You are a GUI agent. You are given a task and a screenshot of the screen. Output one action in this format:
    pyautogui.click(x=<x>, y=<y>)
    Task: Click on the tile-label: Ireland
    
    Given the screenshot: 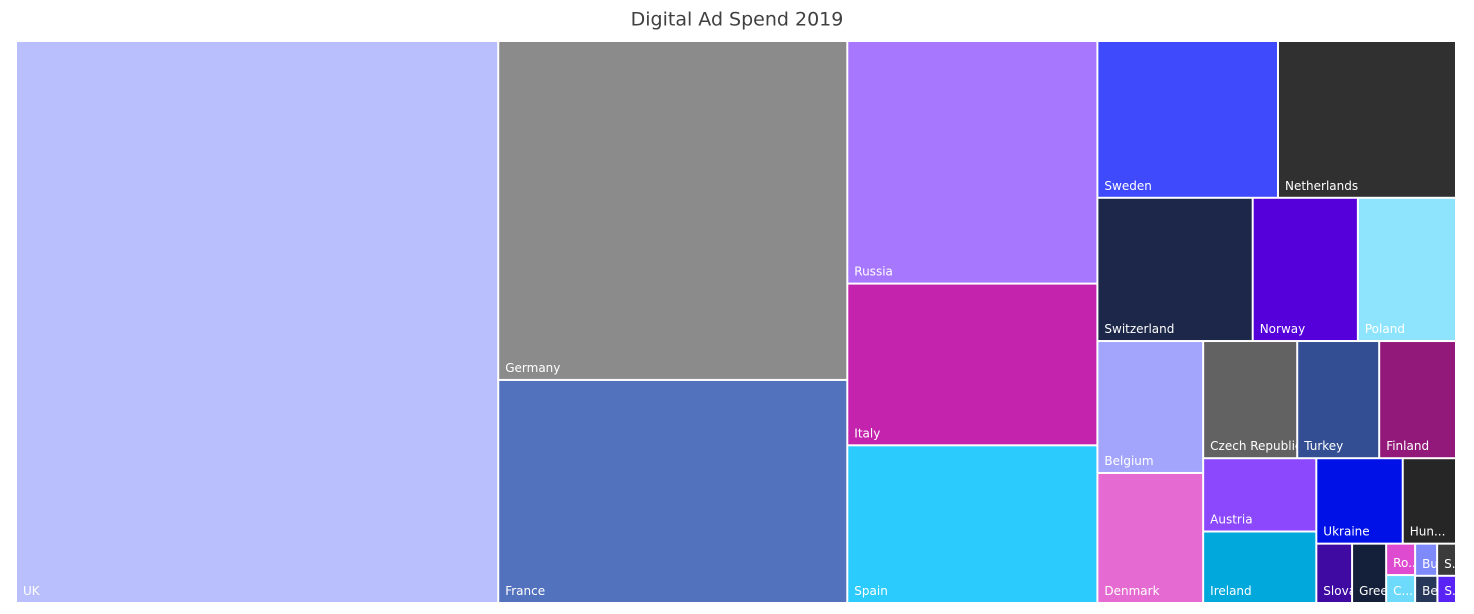 What is the action you would take?
    pyautogui.click(x=1231, y=591)
    